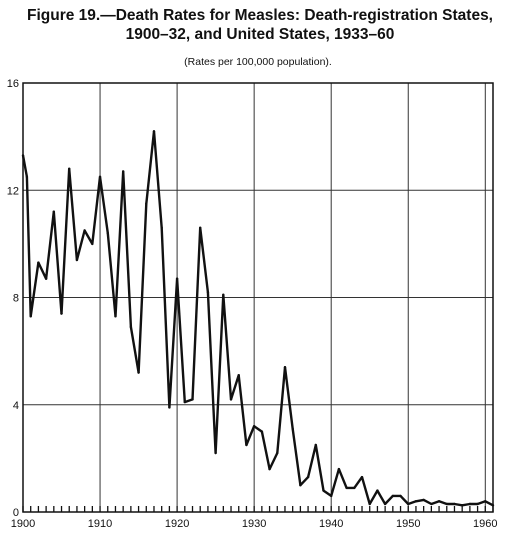 The height and width of the screenshot is (545, 516). What do you see at coordinates (331, 524) in the screenshot?
I see `x-tick-label-1940: 1940` at bounding box center [331, 524].